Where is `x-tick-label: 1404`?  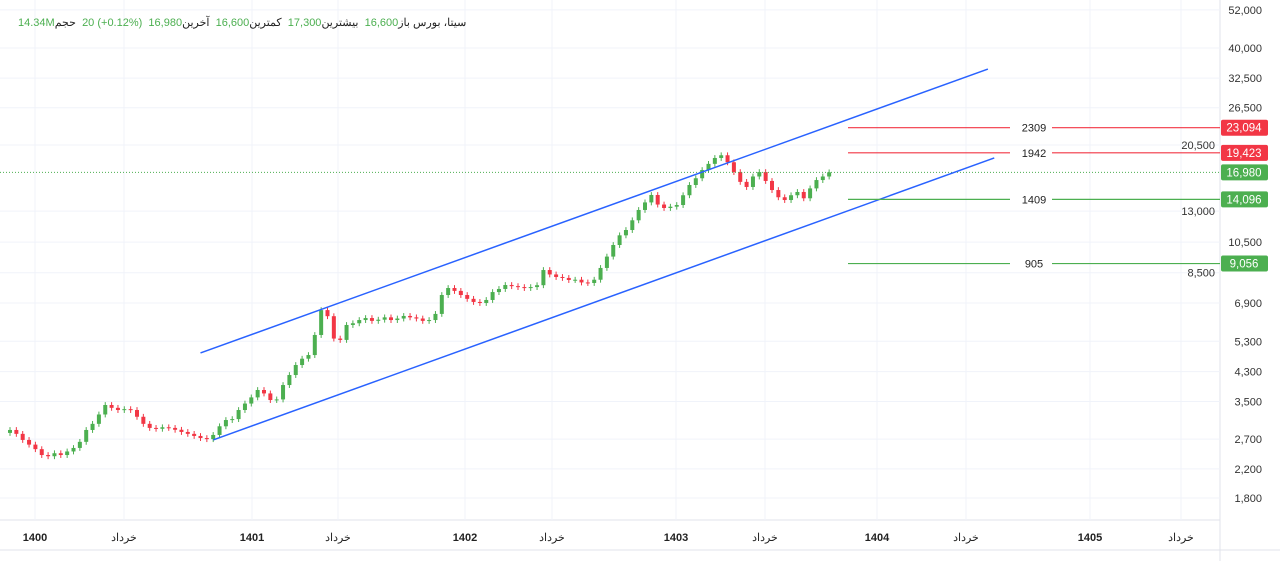
x-tick-label: 1404 is located at coordinates (877, 538).